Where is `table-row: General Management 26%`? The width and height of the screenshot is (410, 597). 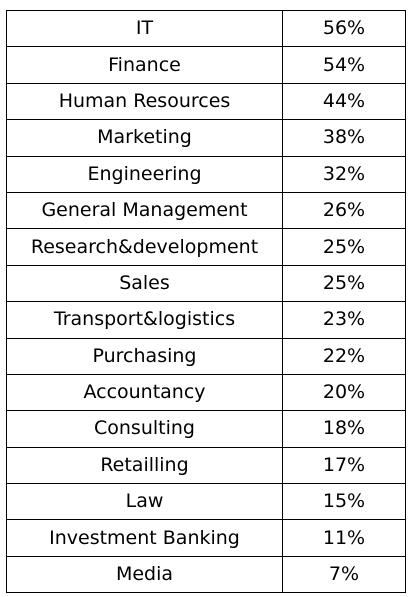
table-row: General Management 26% is located at coordinates (206, 210).